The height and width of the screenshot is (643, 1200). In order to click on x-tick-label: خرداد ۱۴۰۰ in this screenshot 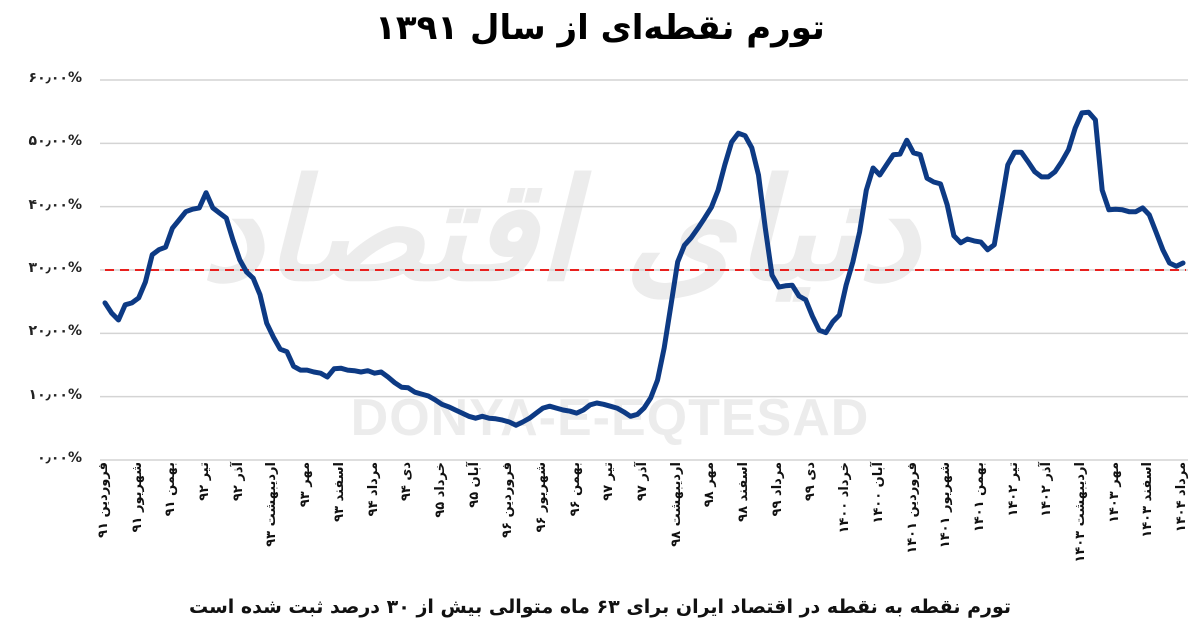, I will do `click(845, 498)`.